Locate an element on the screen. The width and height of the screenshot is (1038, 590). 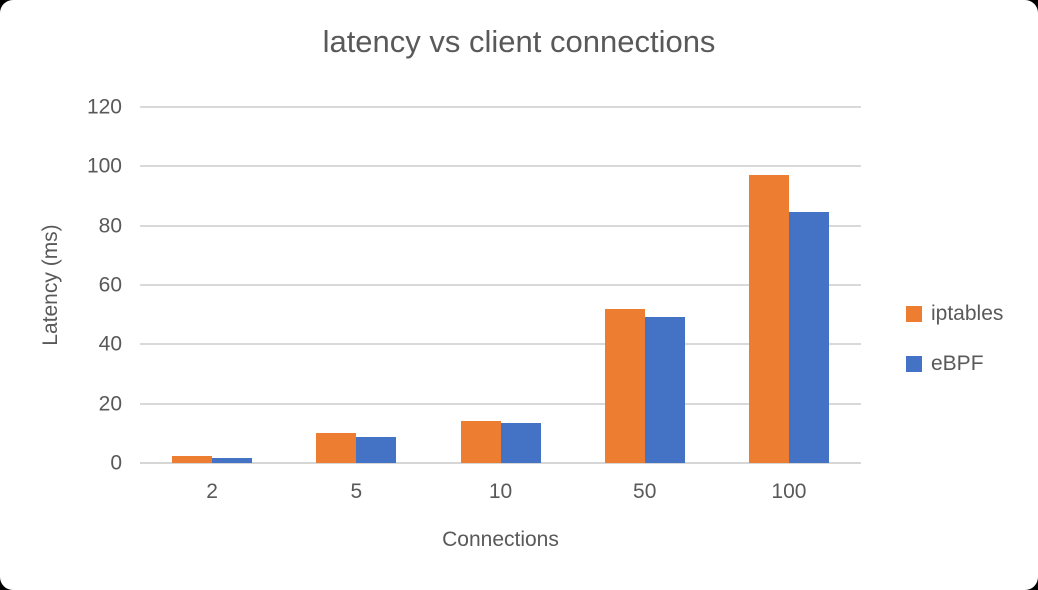
y-tick-label-40: 40 is located at coordinates (110, 344).